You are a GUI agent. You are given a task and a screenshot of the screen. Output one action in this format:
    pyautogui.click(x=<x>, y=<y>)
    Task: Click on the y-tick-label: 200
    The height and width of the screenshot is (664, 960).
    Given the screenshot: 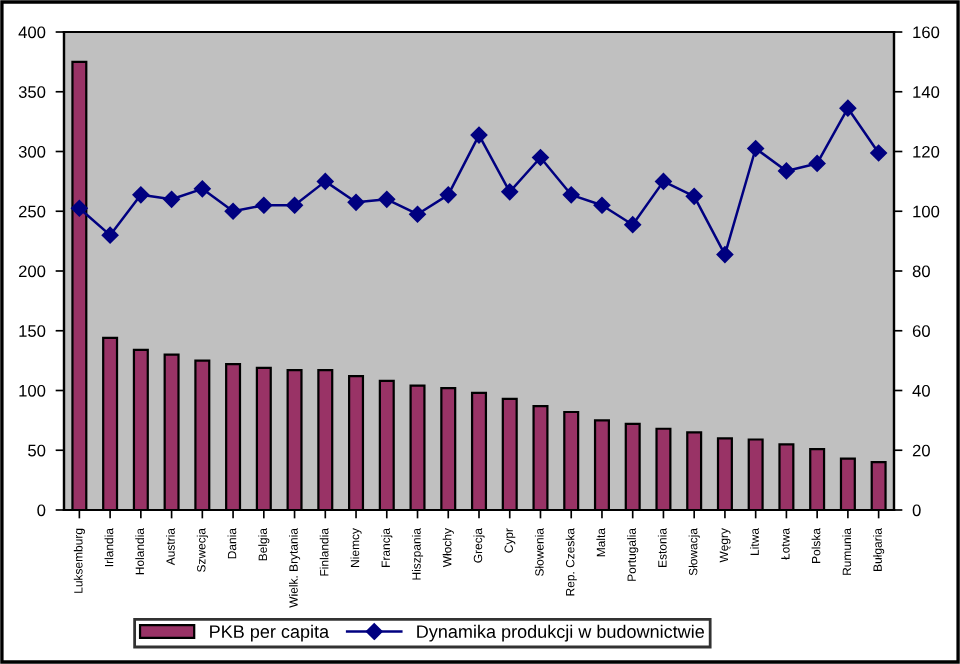 What is the action you would take?
    pyautogui.click(x=32, y=271)
    